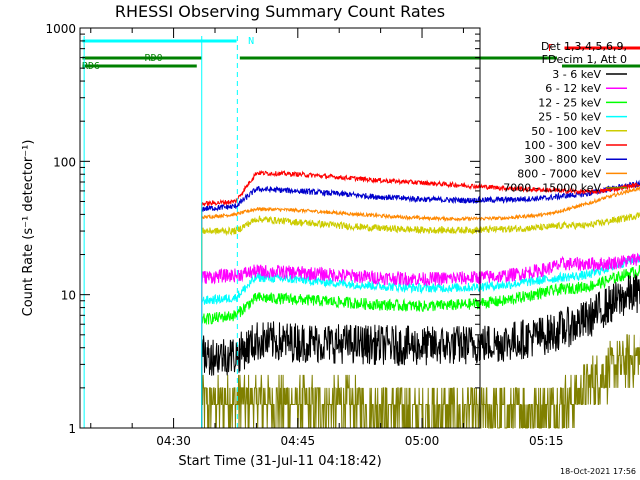  Describe the element at coordinates (251, 41) in the screenshot. I see `flag-label-n: N` at that location.